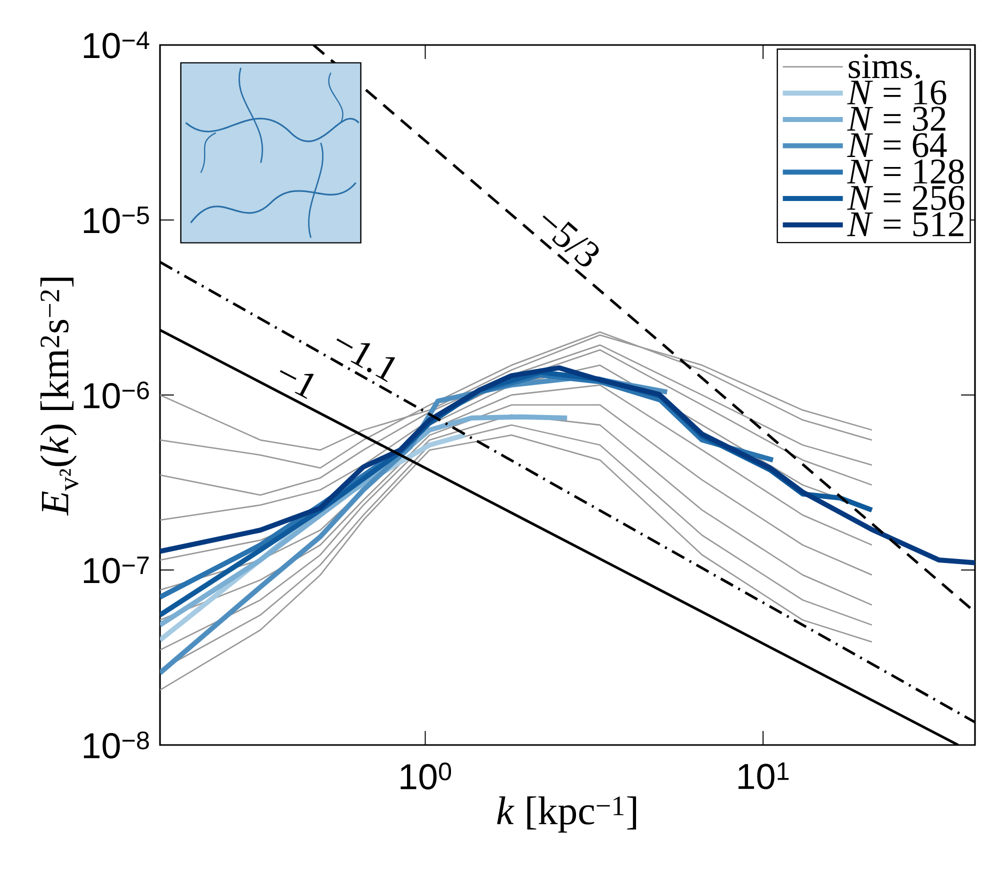 The image size is (988, 878). I want to click on legend-label: N = 128, so click(905, 171).